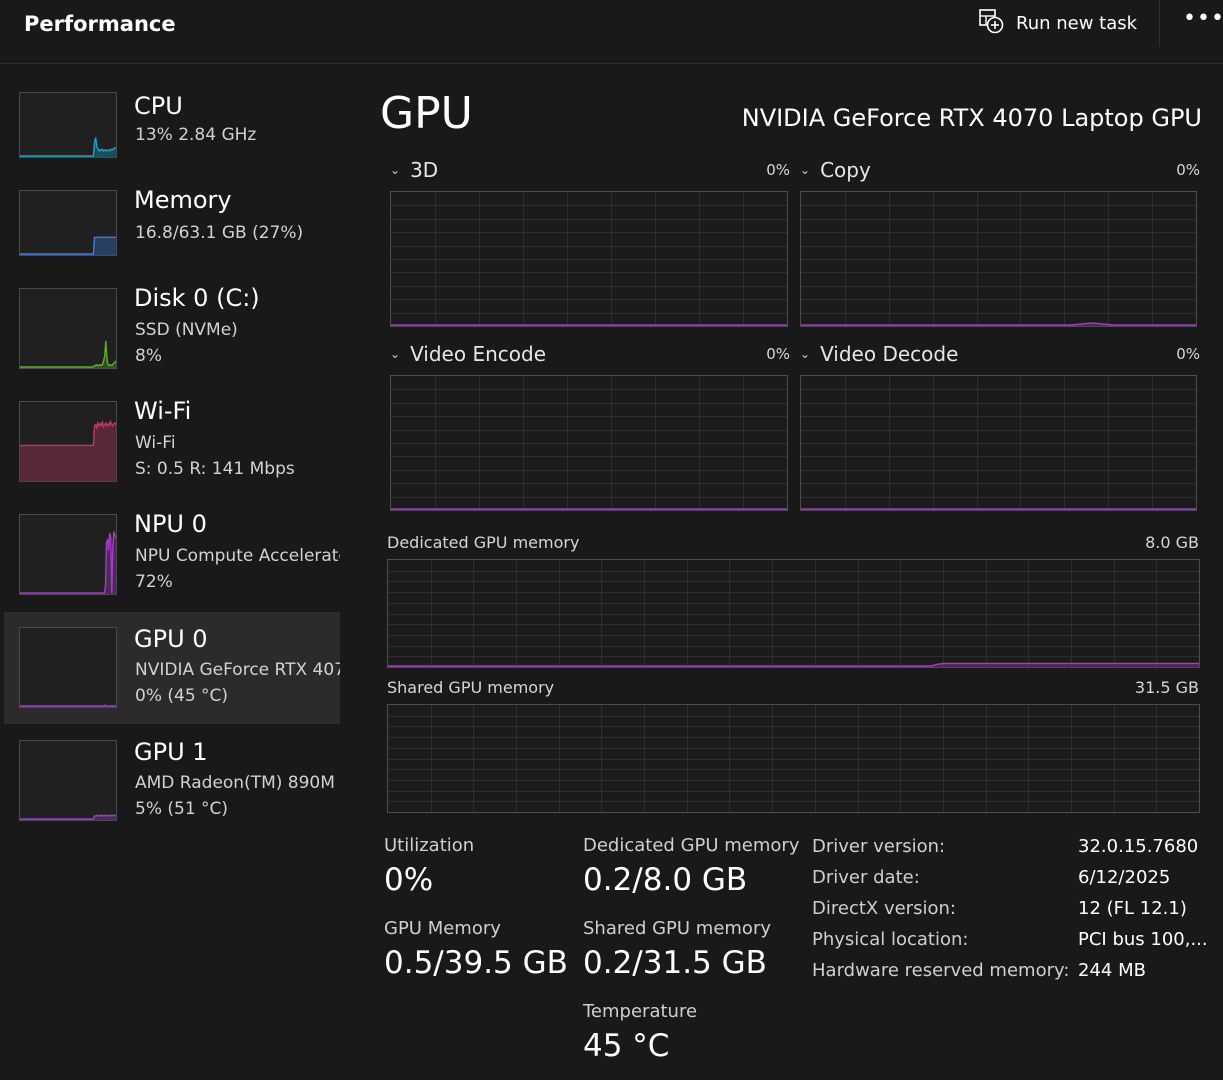 This screenshot has width=1223, height=1080. What do you see at coordinates (148, 356) in the screenshot?
I see `sidebar-item-detail: 8%` at bounding box center [148, 356].